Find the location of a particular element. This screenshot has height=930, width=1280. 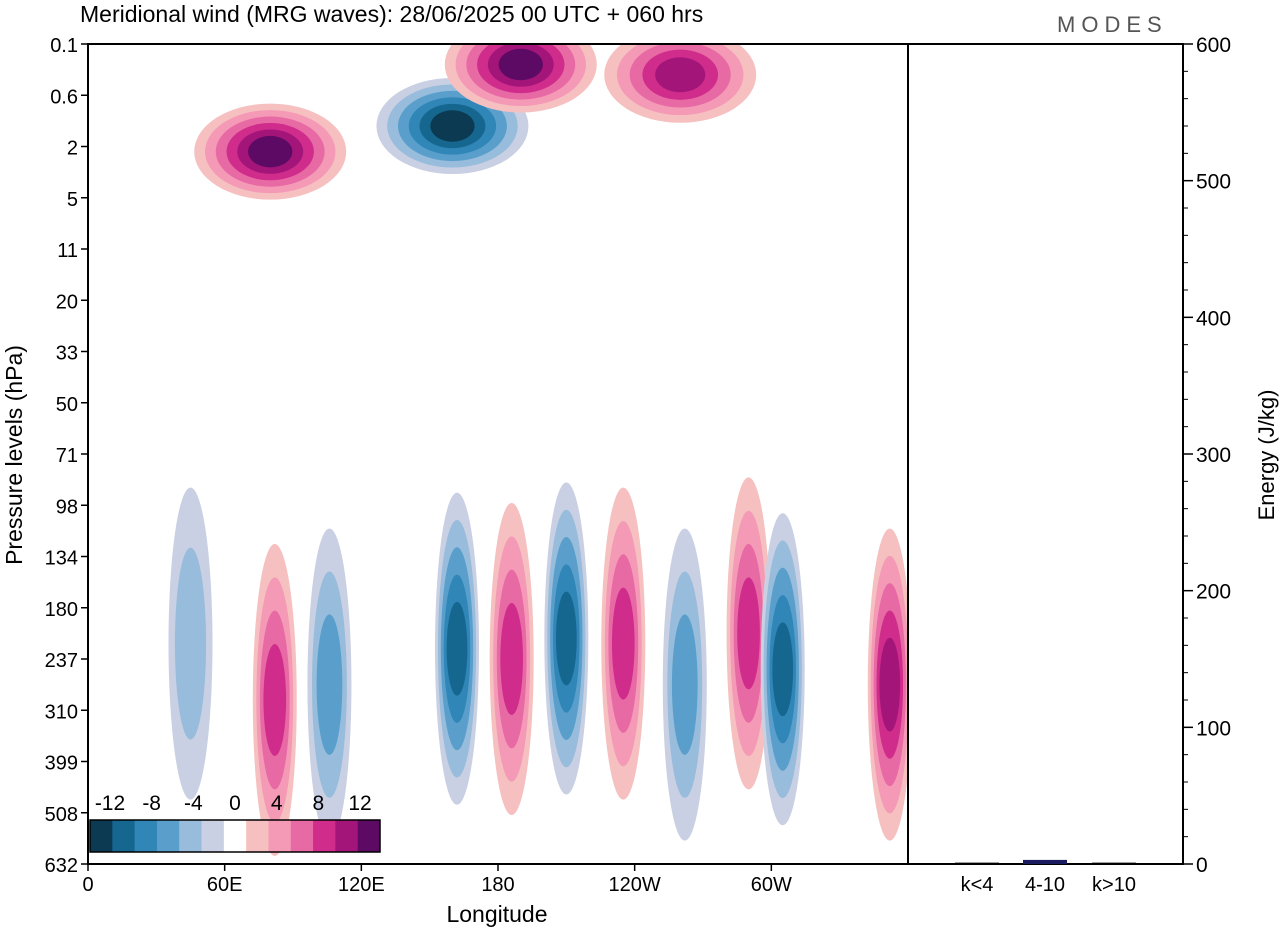

x-tick-label: 120W is located at coordinates (635, 885).